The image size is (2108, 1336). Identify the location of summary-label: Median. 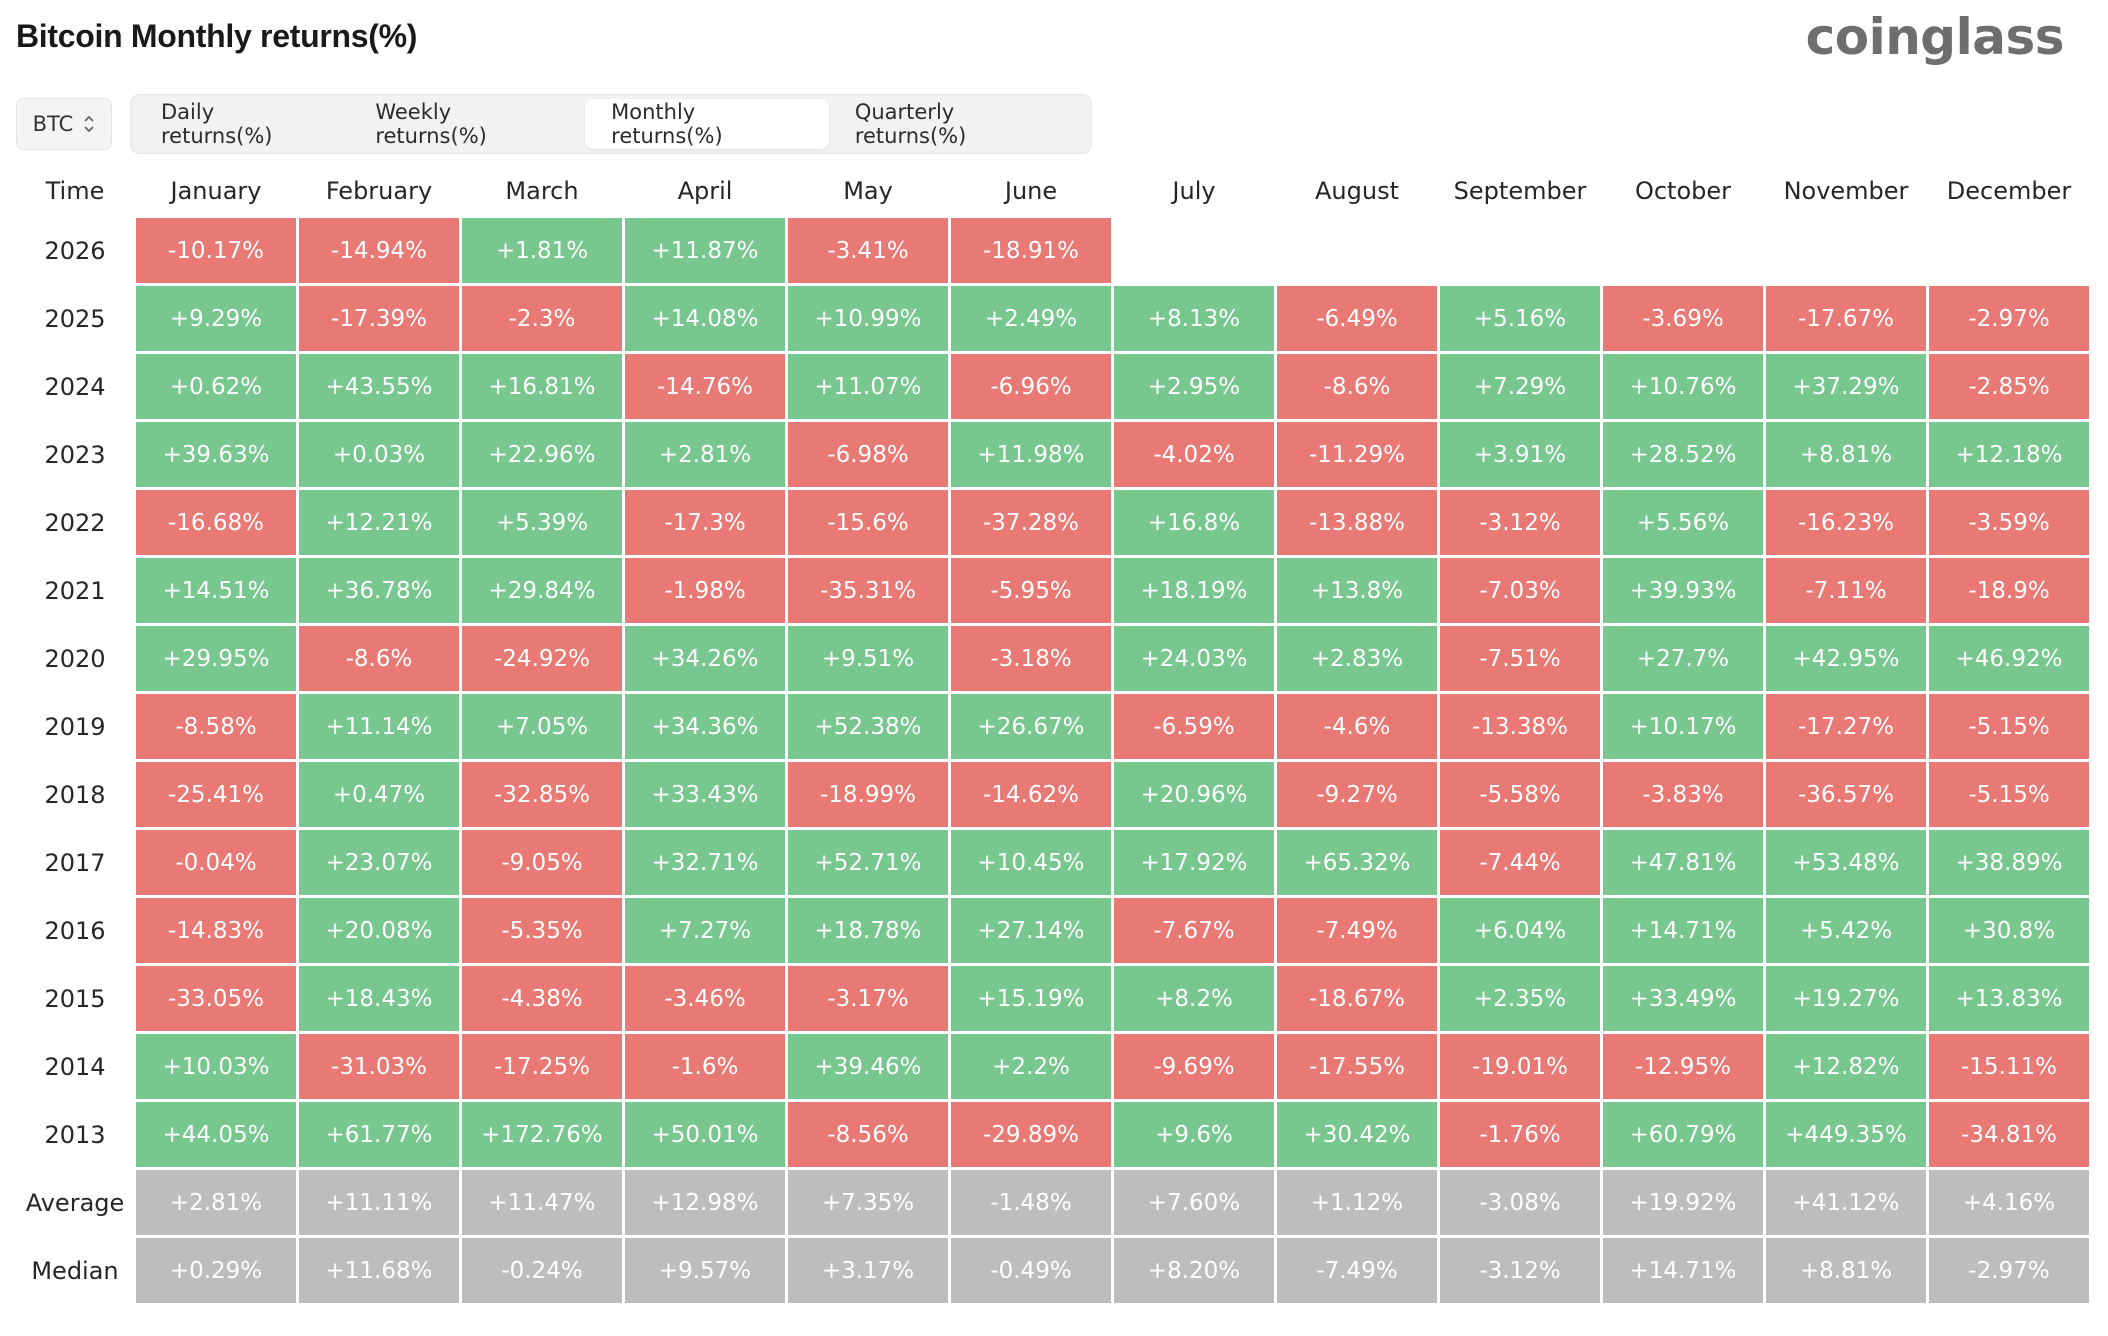
(75, 1270).